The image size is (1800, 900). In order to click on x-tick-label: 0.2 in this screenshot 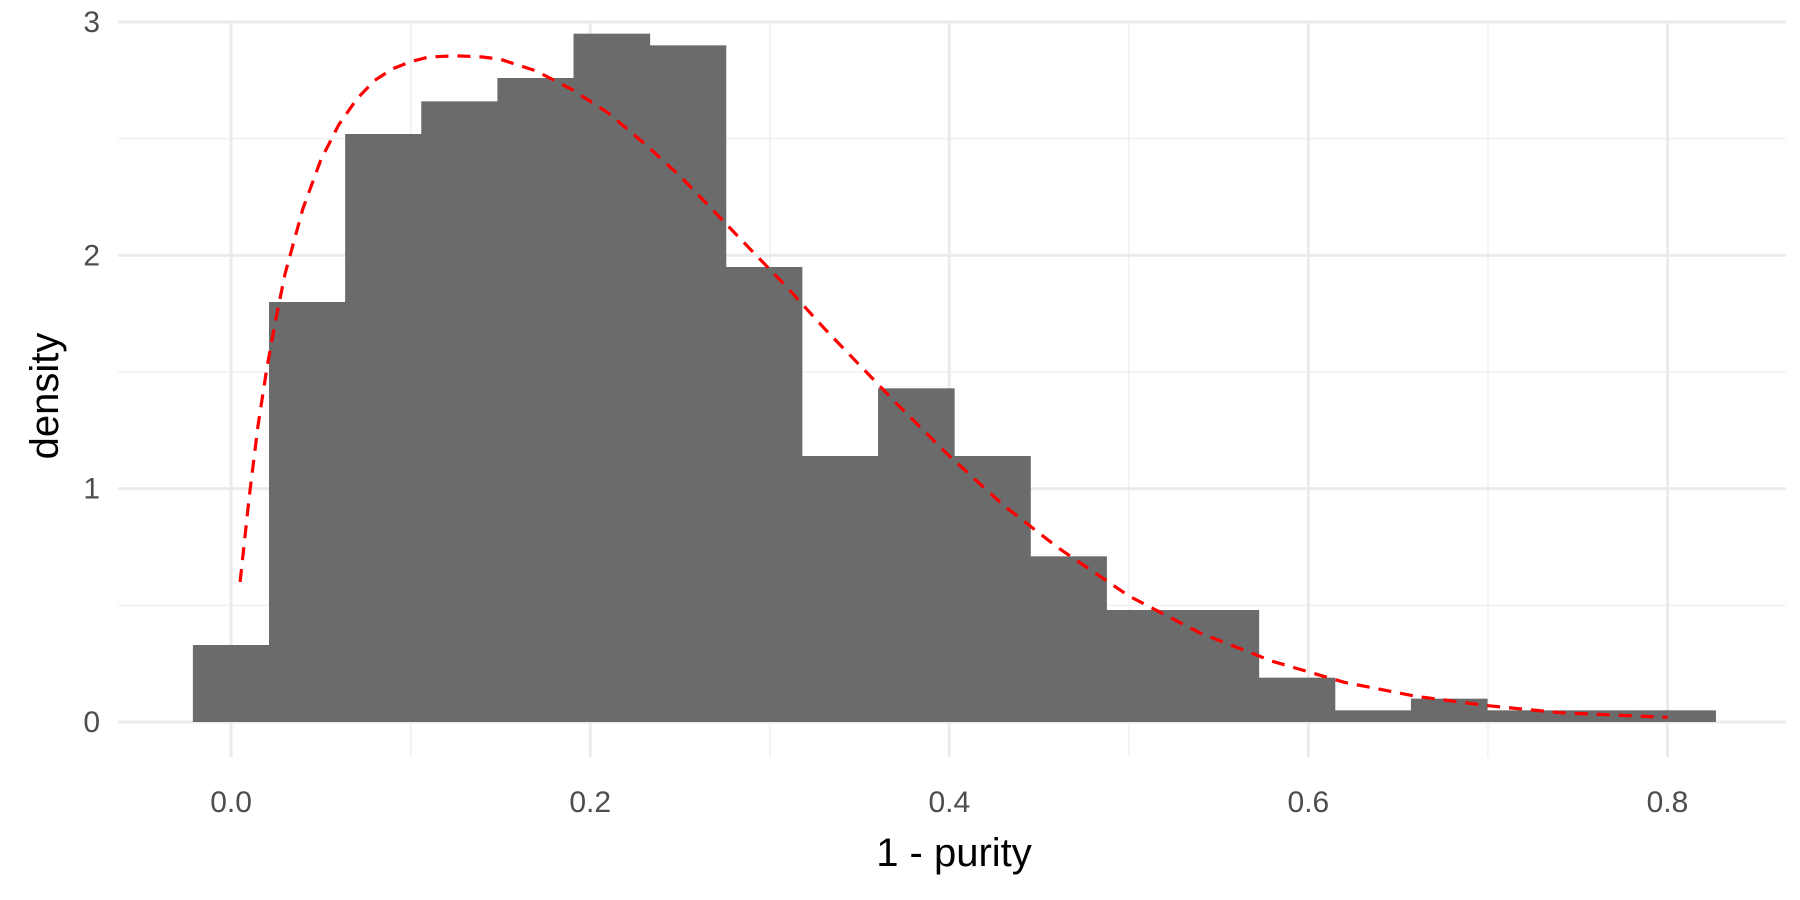, I will do `click(590, 802)`.